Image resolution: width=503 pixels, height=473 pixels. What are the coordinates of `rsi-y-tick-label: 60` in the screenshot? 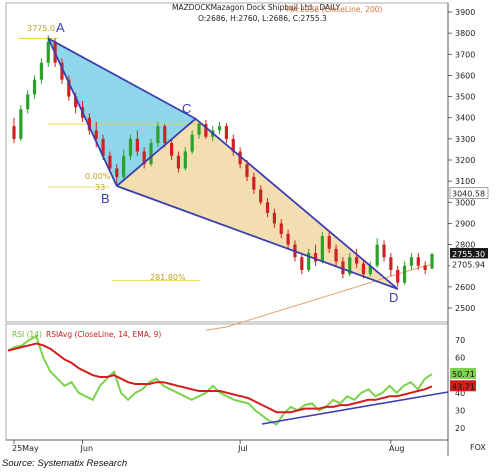 It's located at (460, 358).